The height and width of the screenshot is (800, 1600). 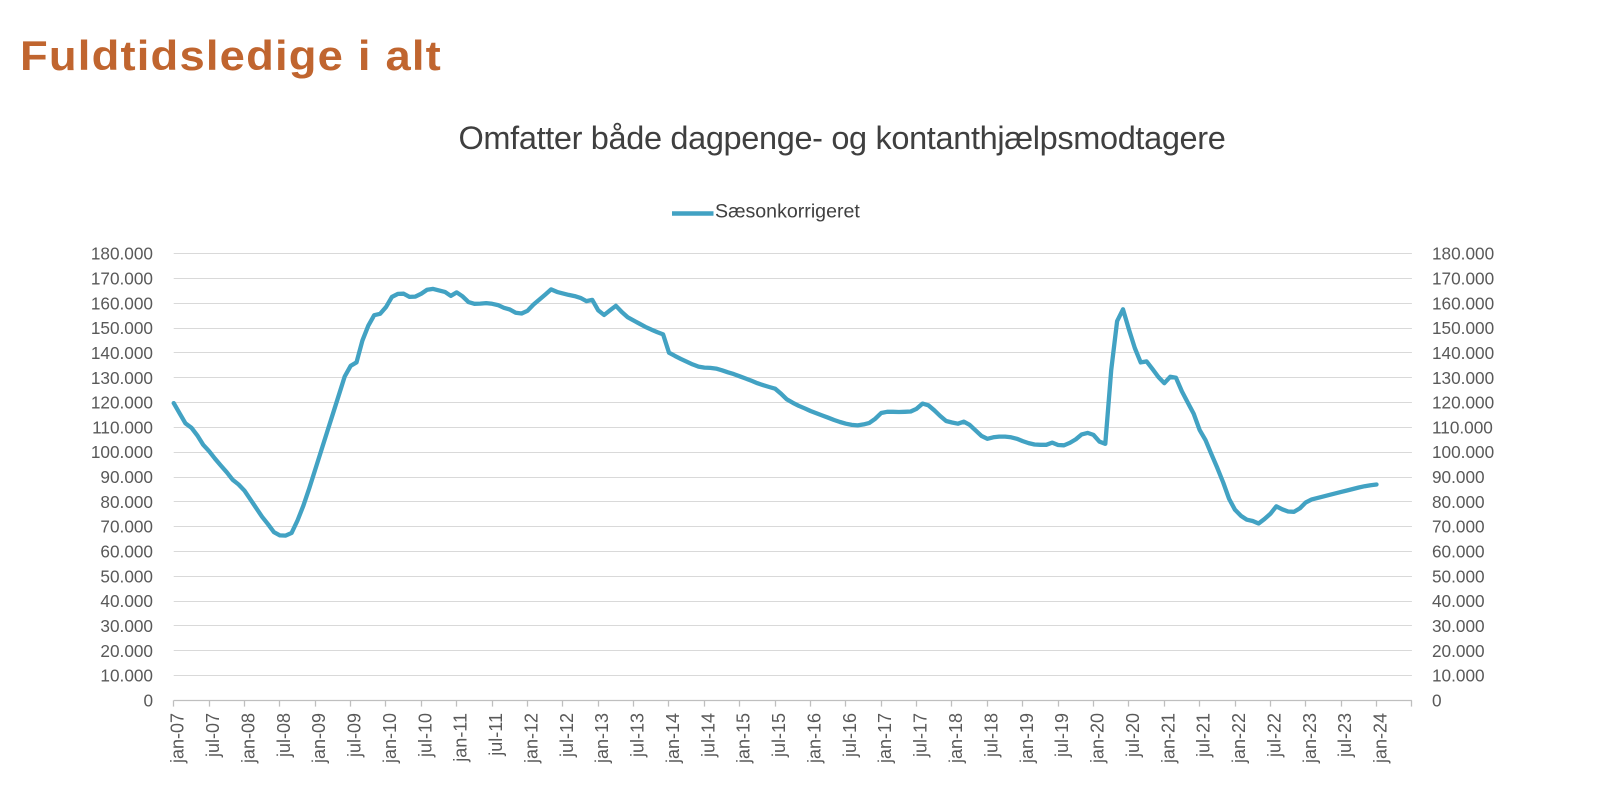 What do you see at coordinates (496, 735) in the screenshot?
I see `svg-text: jul-11` at bounding box center [496, 735].